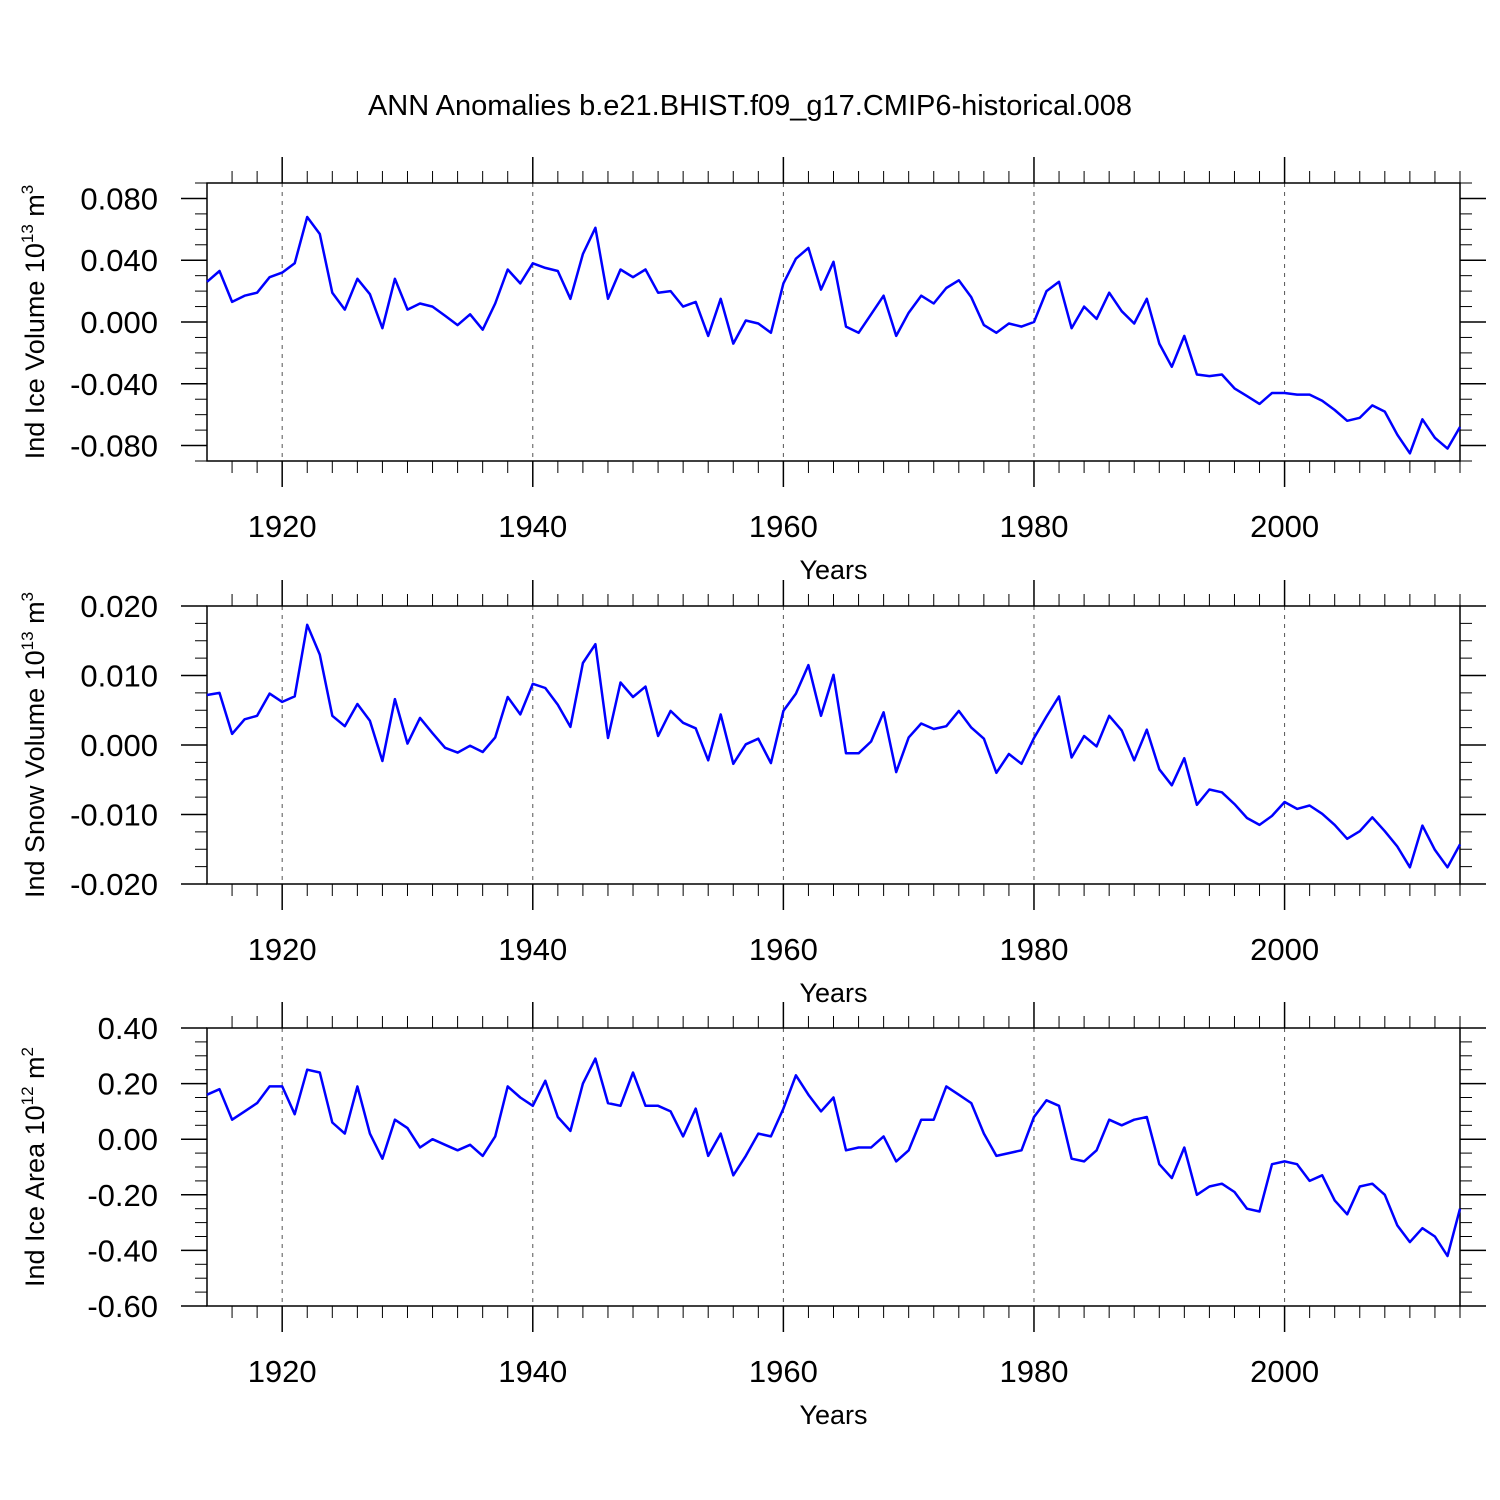  Describe the element at coordinates (114, 446) in the screenshot. I see `y-tick-label: -0.080` at that location.